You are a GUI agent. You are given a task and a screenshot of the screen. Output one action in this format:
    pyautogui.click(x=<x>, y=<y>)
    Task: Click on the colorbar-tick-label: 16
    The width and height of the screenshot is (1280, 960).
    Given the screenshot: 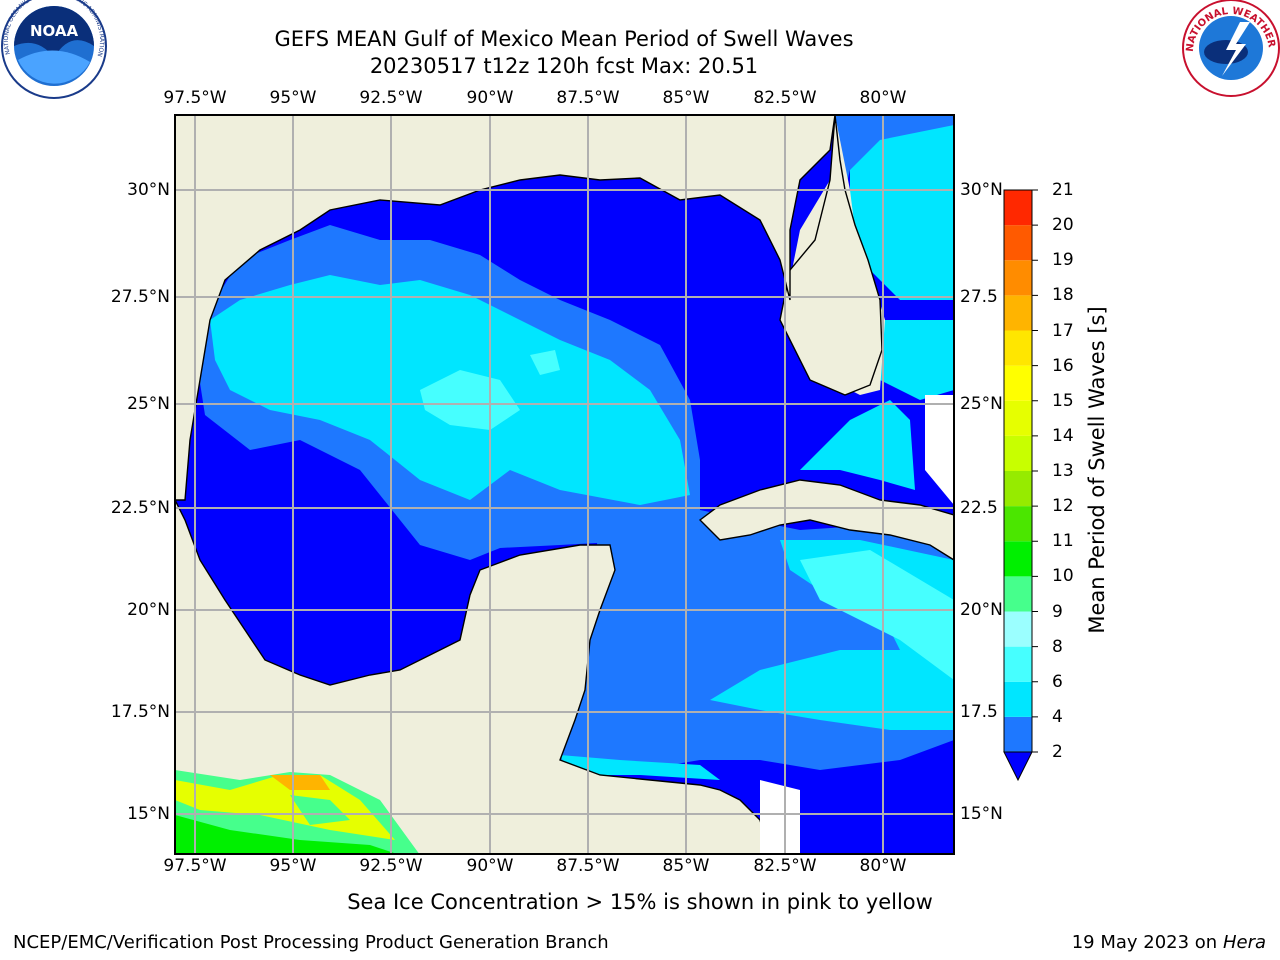 What is the action you would take?
    pyautogui.click(x=1063, y=365)
    